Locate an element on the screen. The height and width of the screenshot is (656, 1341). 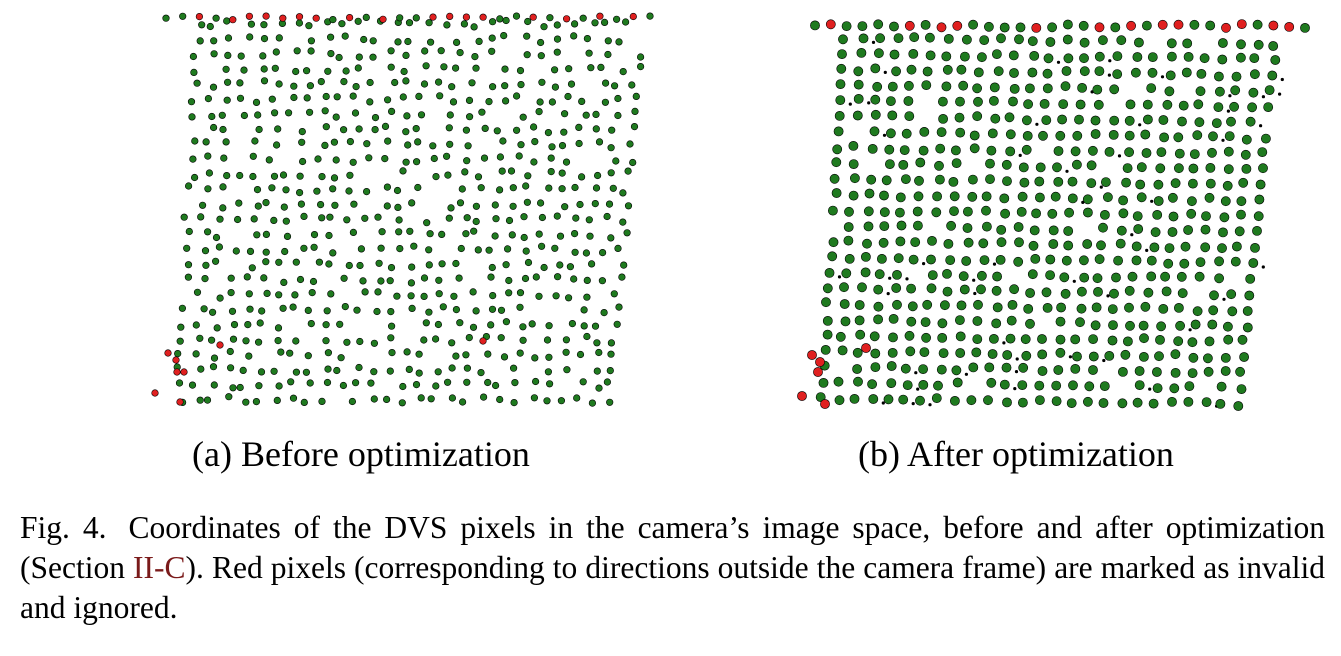
section-reference-link: II-C is located at coordinates (159, 567).